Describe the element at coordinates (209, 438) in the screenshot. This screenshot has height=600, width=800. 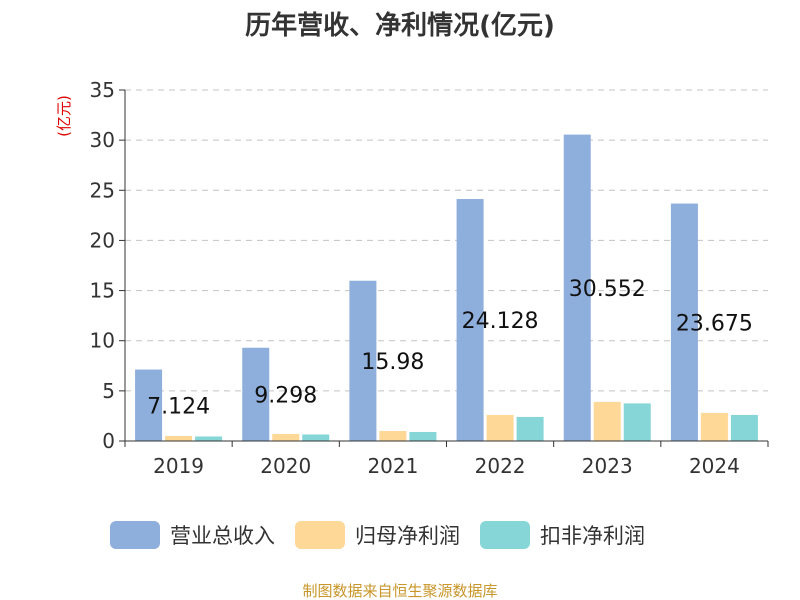
I see `bar-3-2019` at that location.